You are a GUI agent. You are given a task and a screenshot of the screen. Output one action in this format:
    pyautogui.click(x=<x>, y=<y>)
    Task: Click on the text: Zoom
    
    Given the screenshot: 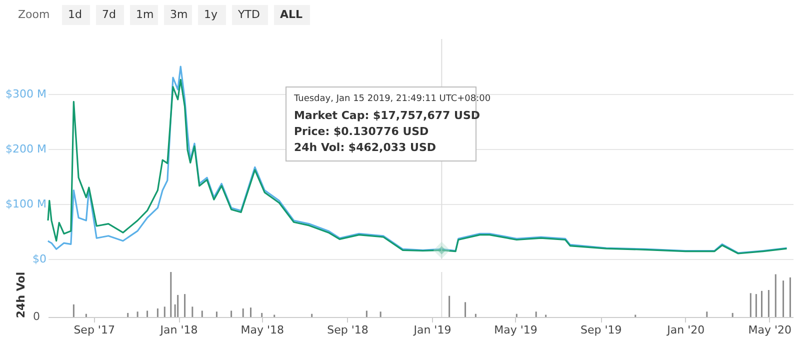 What is the action you would take?
    pyautogui.click(x=34, y=14)
    